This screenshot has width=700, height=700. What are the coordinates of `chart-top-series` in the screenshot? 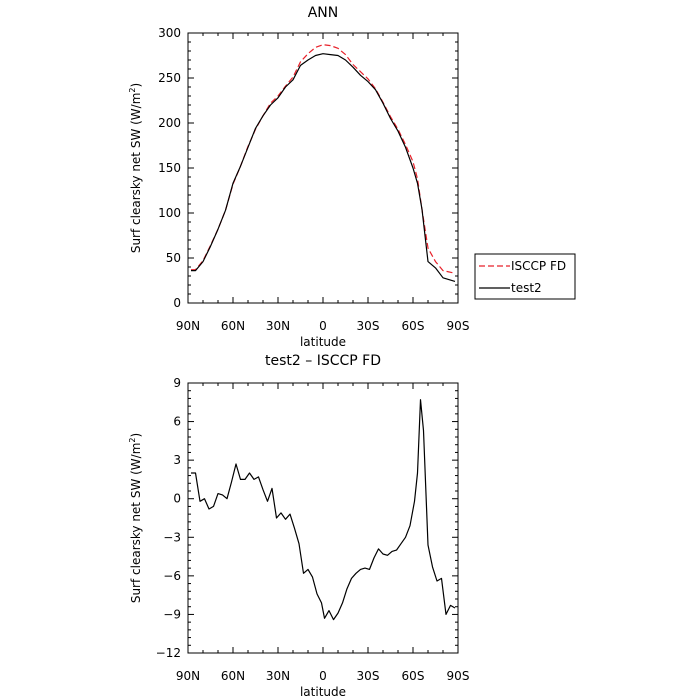 It's located at (323, 163).